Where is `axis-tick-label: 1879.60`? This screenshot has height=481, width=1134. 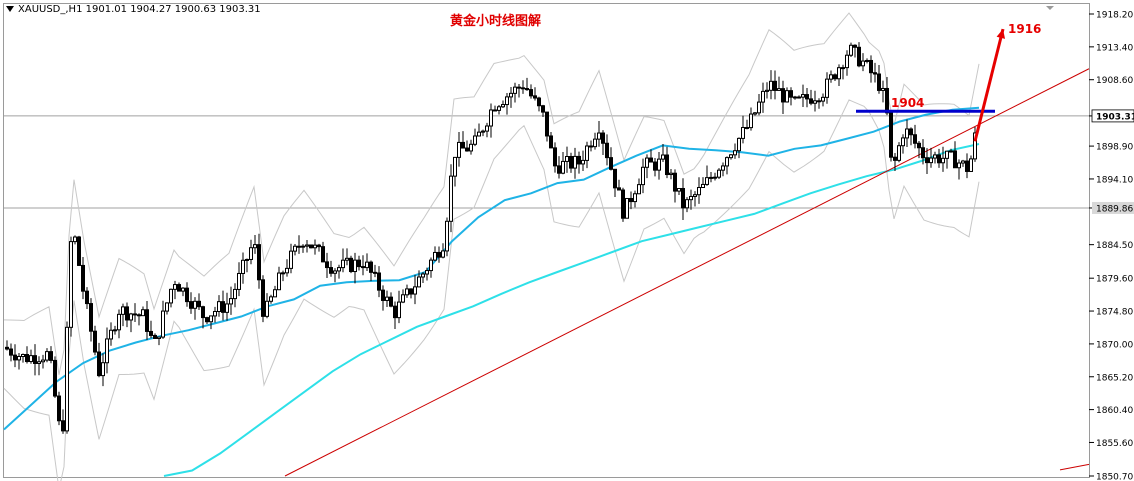
axis-tick-label: 1879.60 is located at coordinates (1114, 280).